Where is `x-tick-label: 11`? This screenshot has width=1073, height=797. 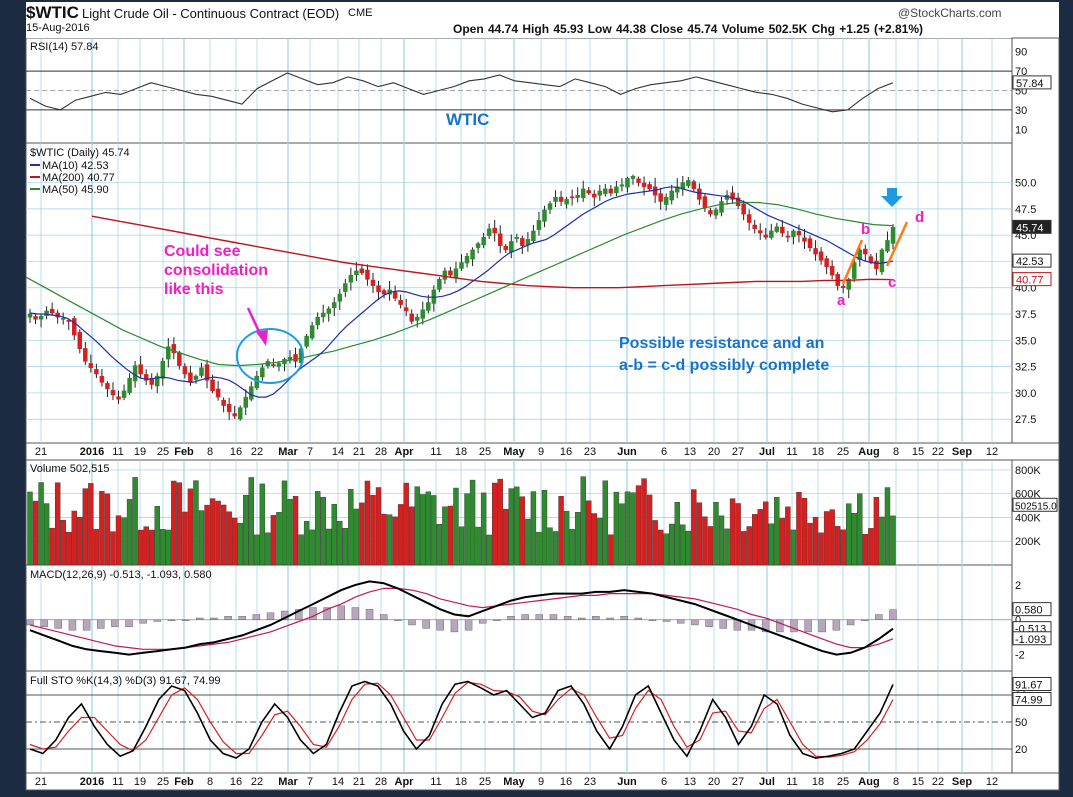 x-tick-label: 11 is located at coordinates (117, 452).